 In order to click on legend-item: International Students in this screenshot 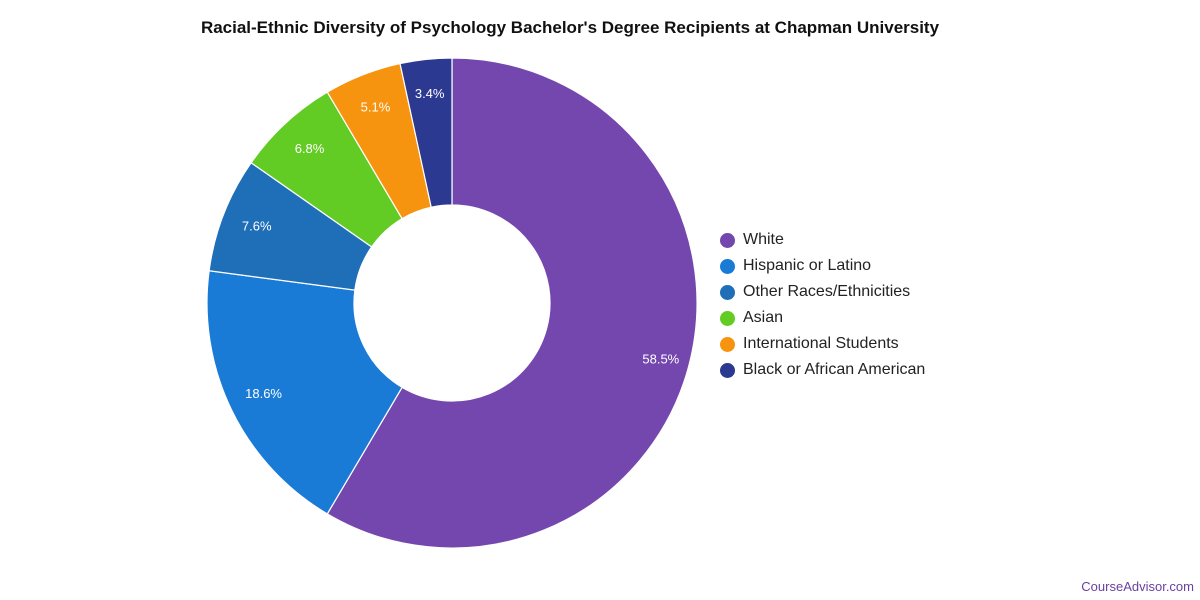, I will do `click(822, 344)`.